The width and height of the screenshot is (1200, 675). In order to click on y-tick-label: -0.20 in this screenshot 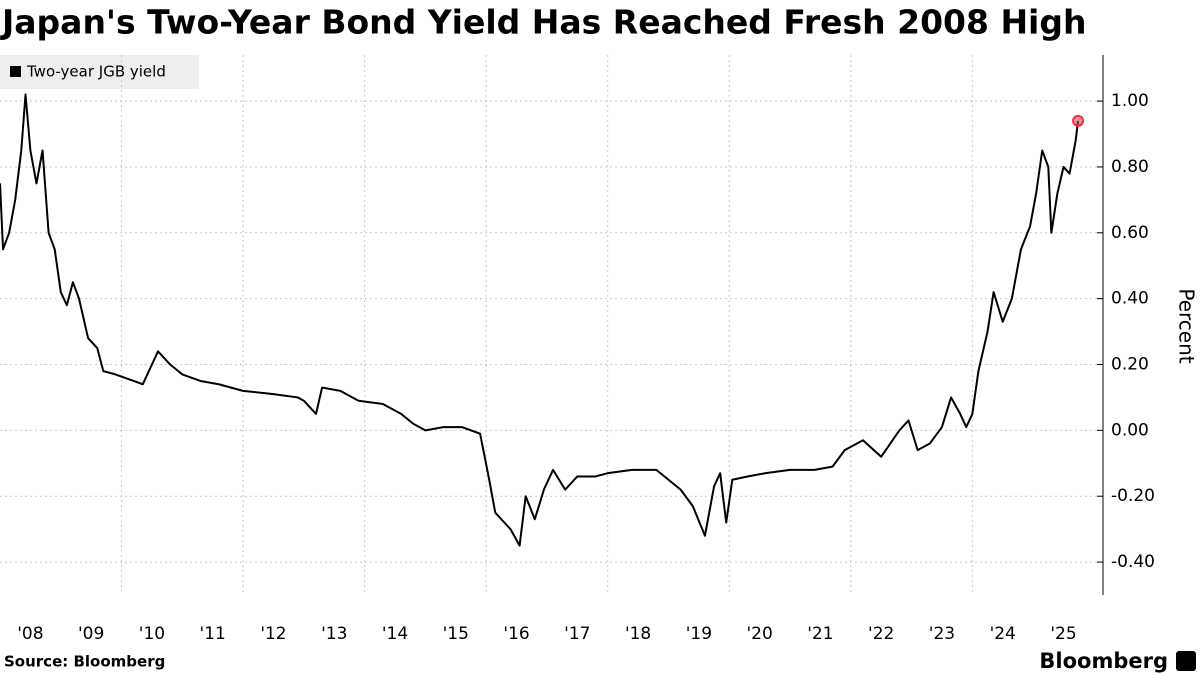, I will do `click(1133, 496)`.